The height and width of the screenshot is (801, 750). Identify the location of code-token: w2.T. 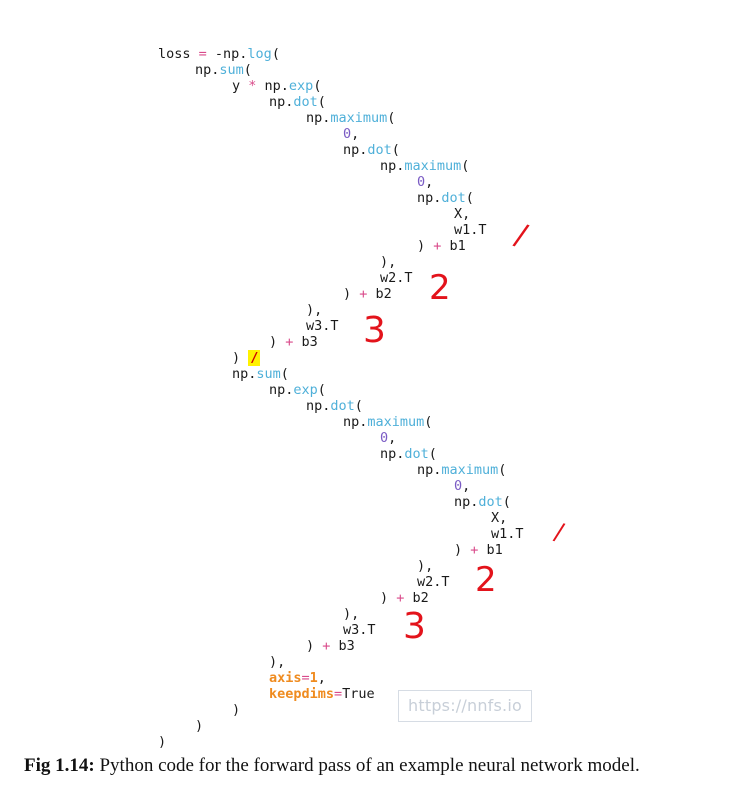
(433, 582).